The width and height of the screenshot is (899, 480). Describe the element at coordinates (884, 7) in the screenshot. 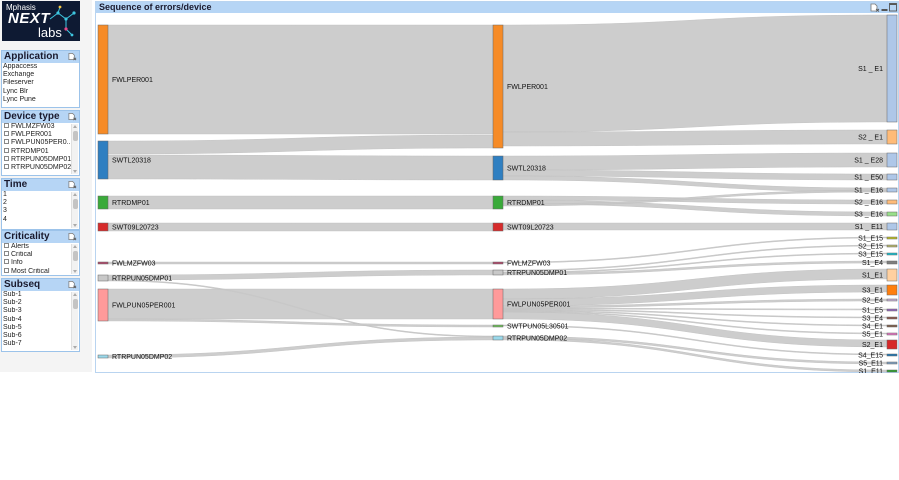

I see `minimize-icon` at that location.